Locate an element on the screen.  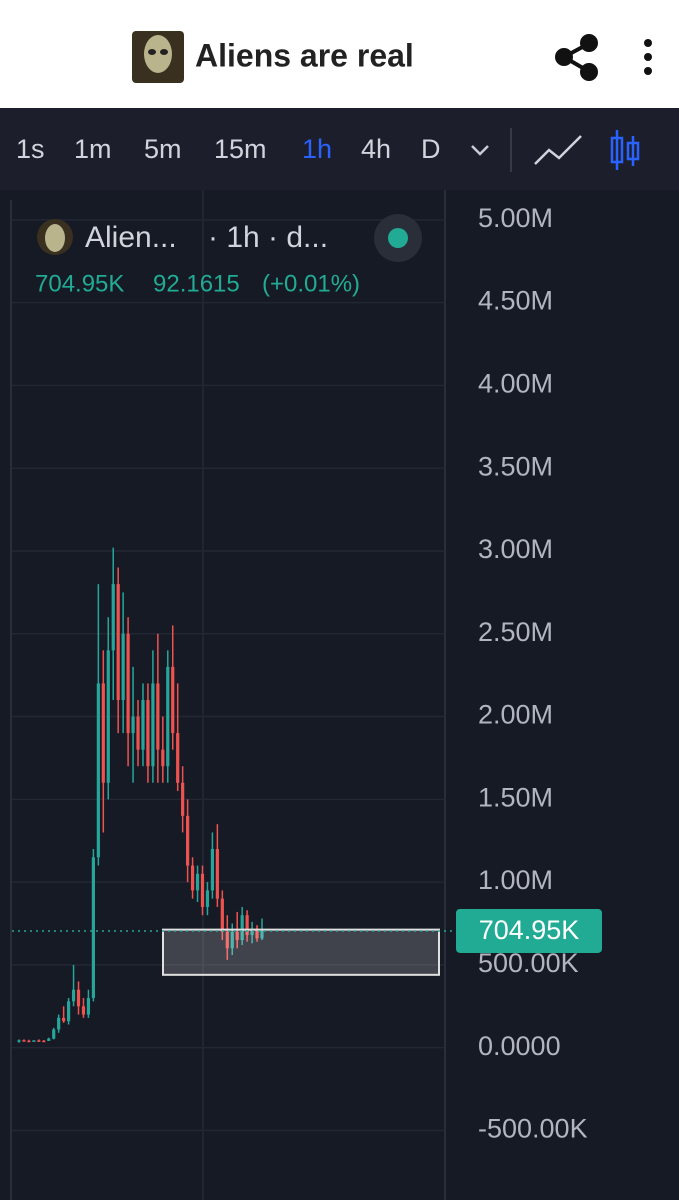
y-tick-label: -500.00K is located at coordinates (533, 1129).